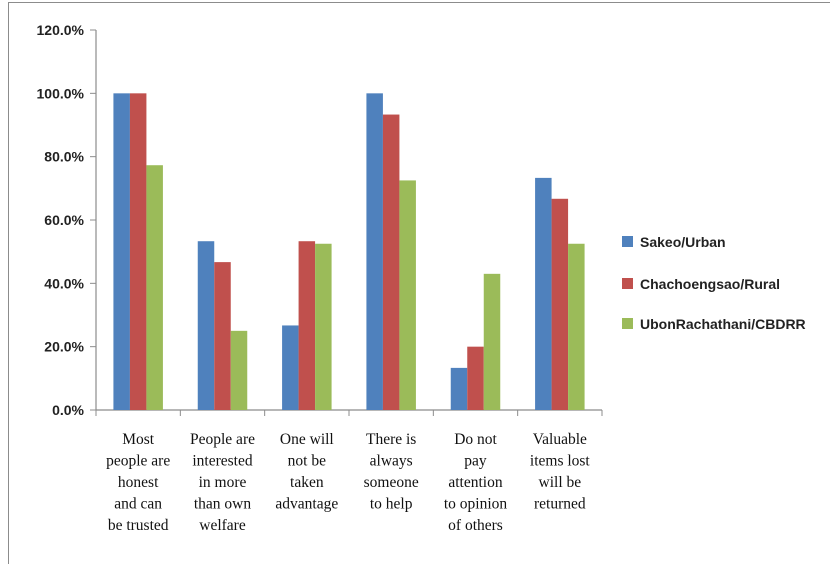 The image size is (836, 566). Describe the element at coordinates (64, 157) in the screenshot. I see `y-tick-label: 80.0%` at that location.